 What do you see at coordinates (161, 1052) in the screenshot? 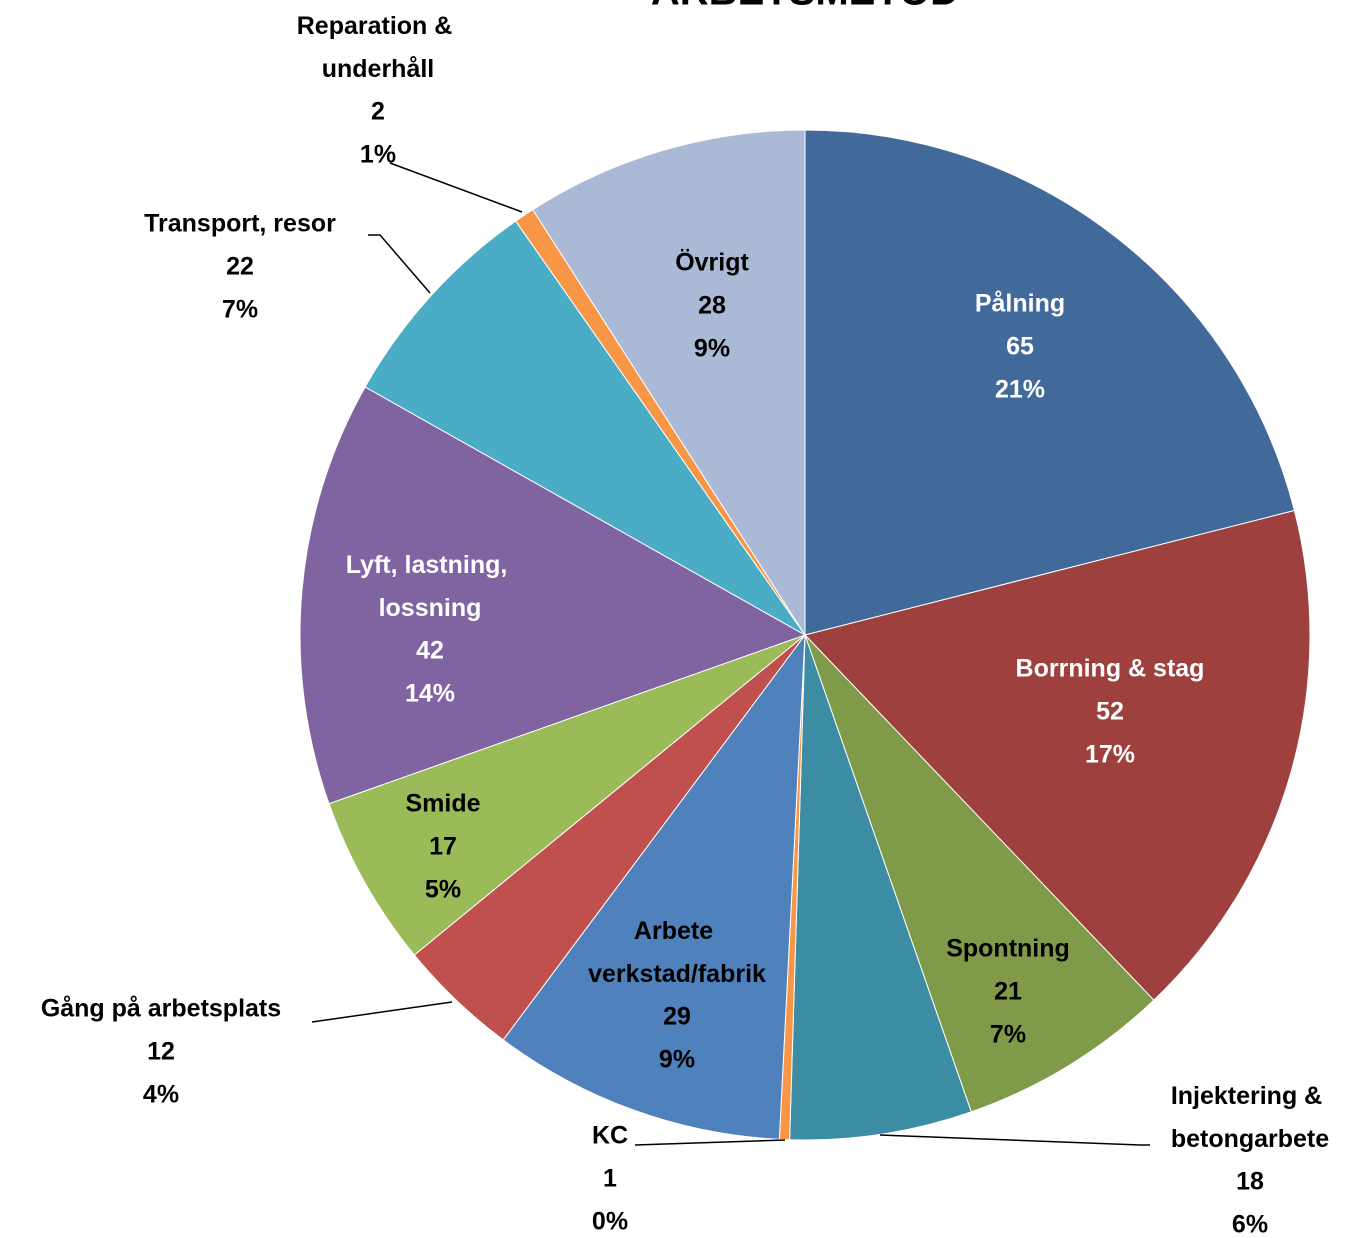
I see `slice-value: 12` at bounding box center [161, 1052].